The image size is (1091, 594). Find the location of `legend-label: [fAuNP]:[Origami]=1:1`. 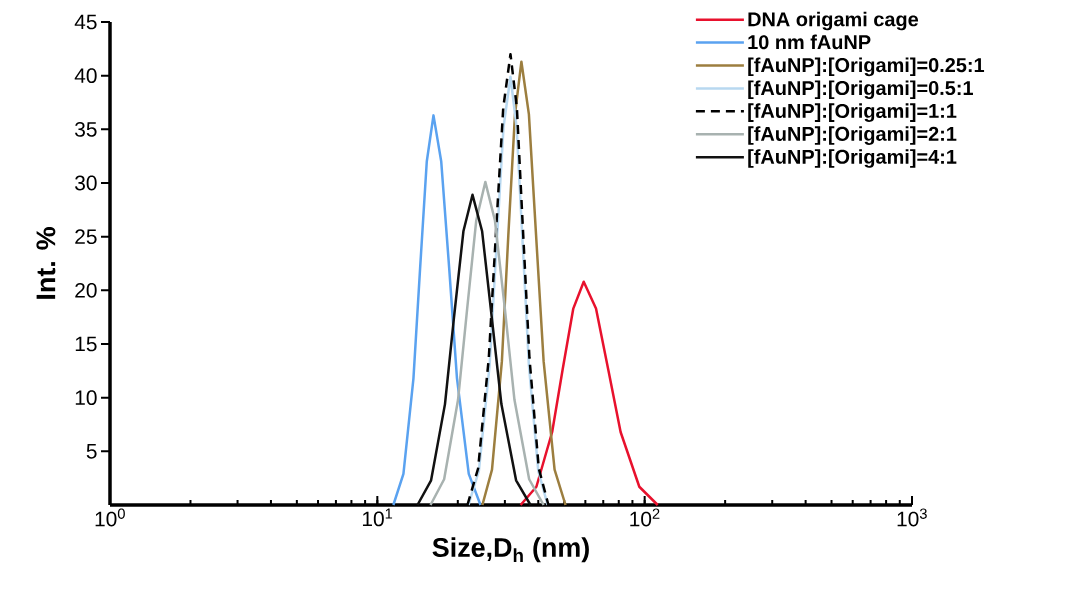

legend-label: [fAuNP]:[Origami]=1:1 is located at coordinates (852, 113).